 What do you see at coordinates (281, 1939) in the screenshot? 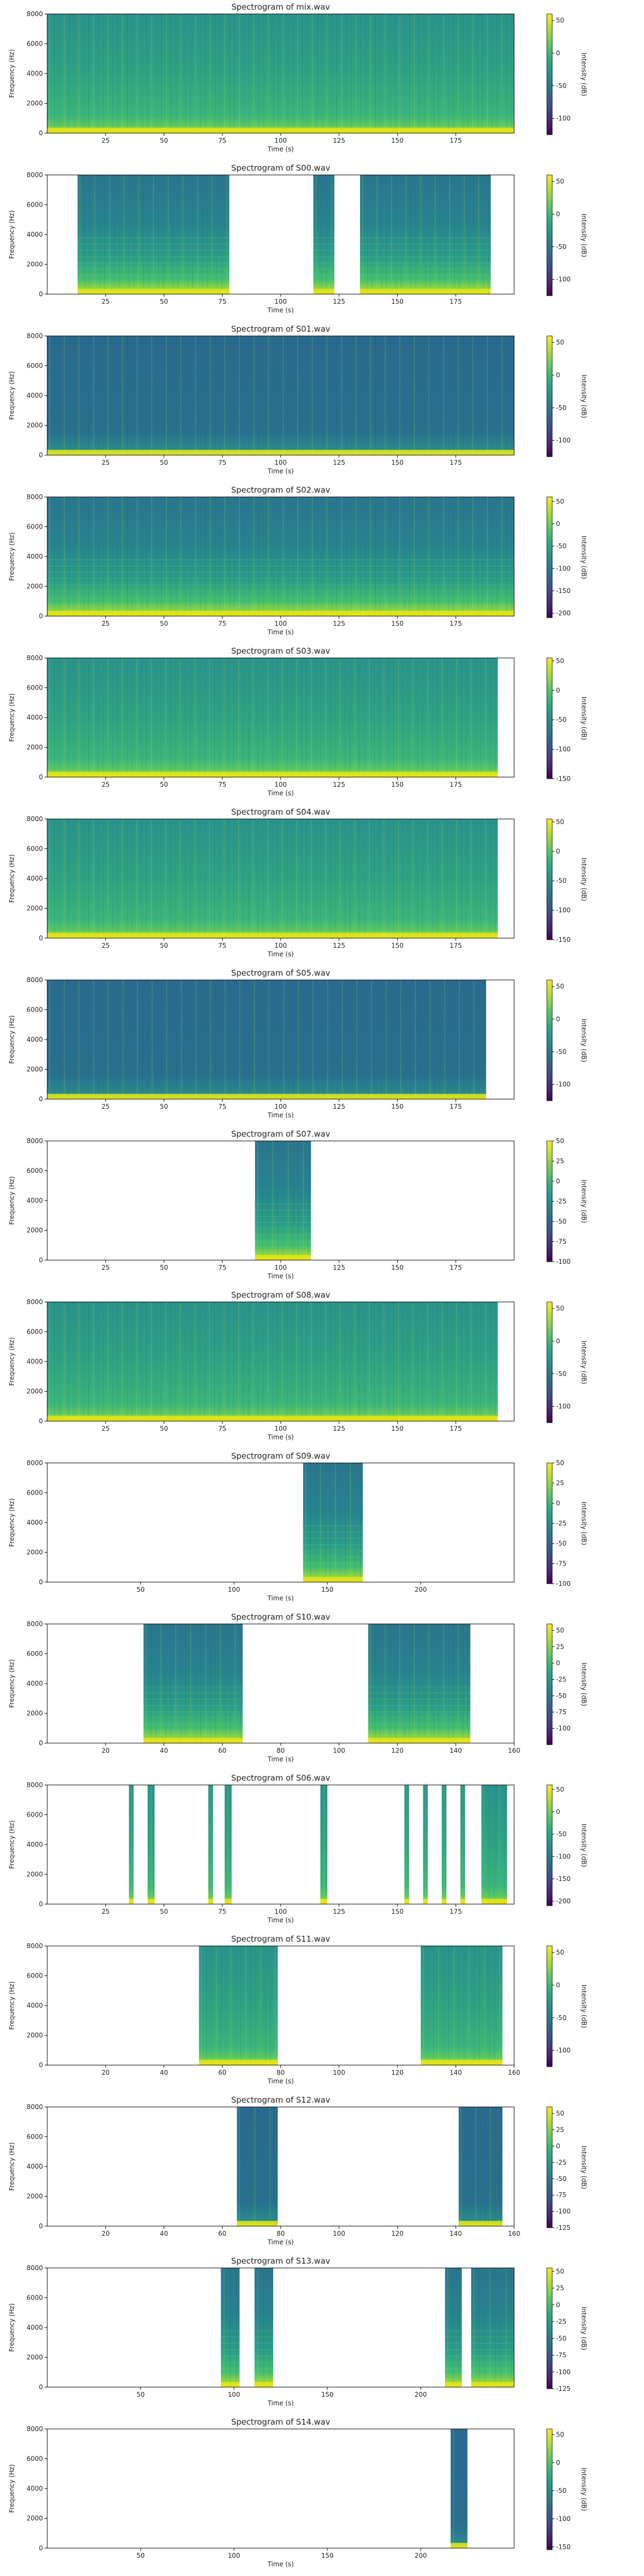
I see `chart-title: Spectrogram of S11.wav` at bounding box center [281, 1939].